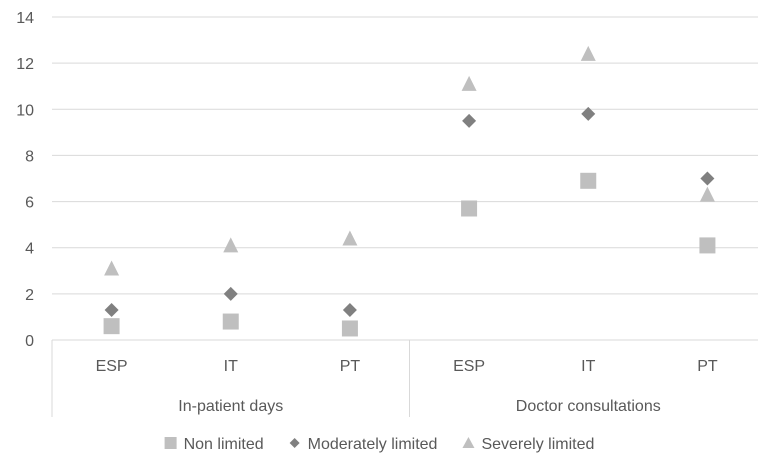  What do you see at coordinates (29, 341) in the screenshot?
I see `y-tick-label: 0` at bounding box center [29, 341].